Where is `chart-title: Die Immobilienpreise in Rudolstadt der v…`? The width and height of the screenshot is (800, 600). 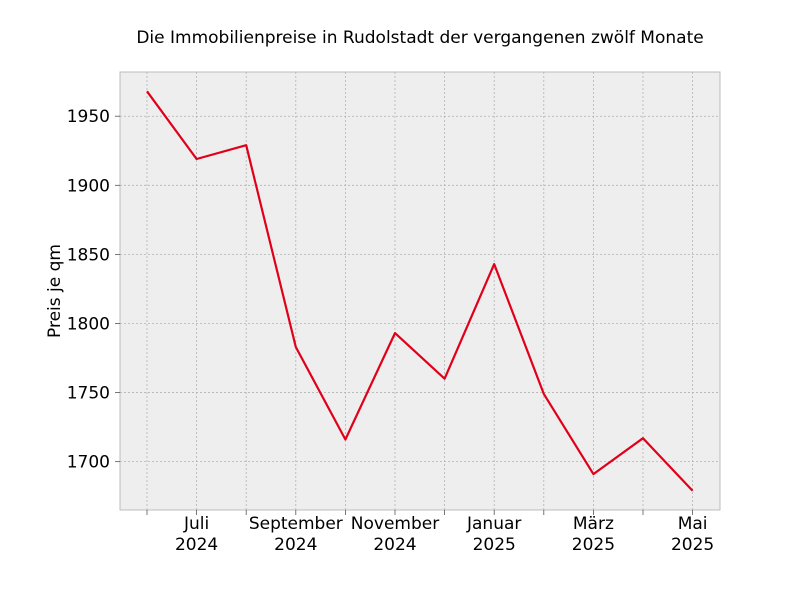 chart-title: Die Immobilienpreise in Rudolstadt der v… is located at coordinates (419, 38).